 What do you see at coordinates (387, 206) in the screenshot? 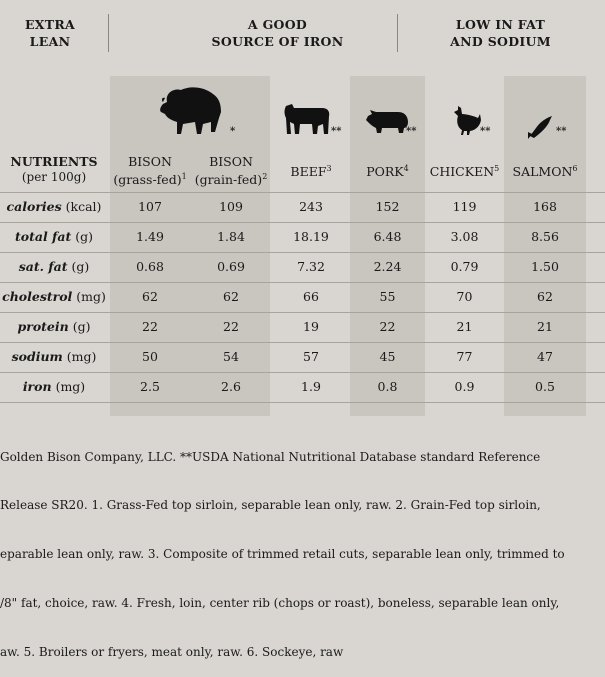
I see `table-cell: 152` at bounding box center [387, 206].